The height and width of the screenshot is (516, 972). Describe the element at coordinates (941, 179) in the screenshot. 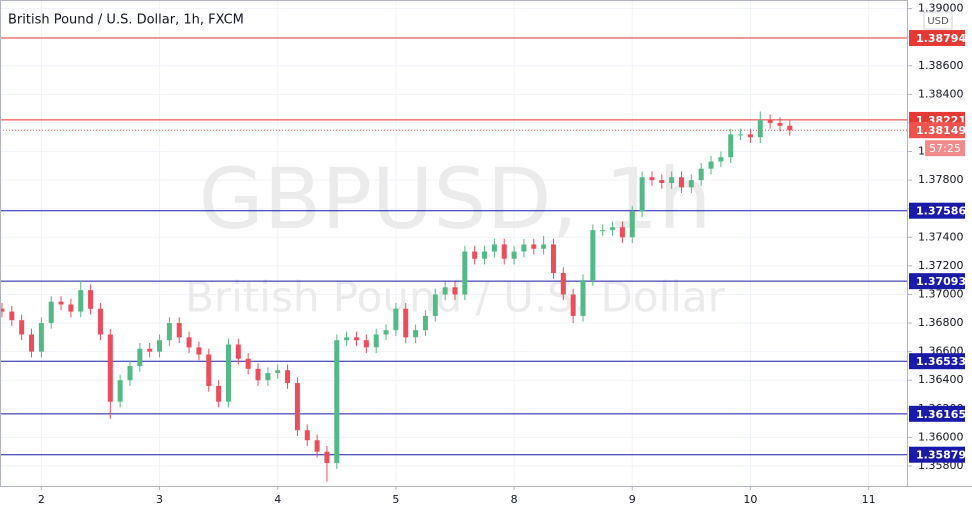

I see `y-tick-label: 1.37800` at that location.